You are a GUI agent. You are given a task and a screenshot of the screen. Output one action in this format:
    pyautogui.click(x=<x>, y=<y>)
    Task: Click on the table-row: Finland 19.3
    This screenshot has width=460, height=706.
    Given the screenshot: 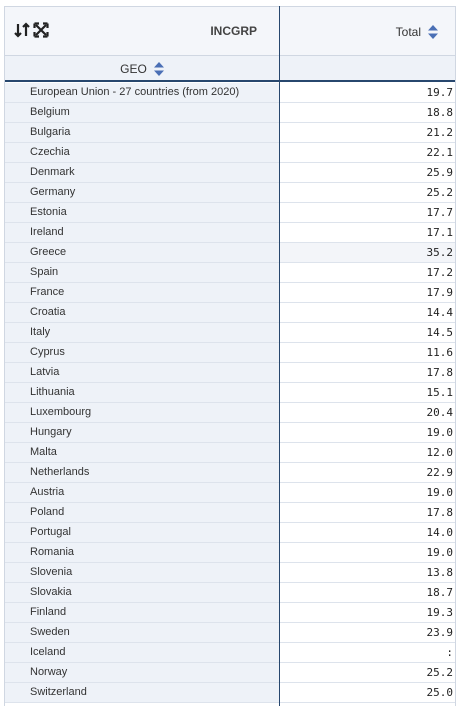 What is the action you would take?
    pyautogui.click(x=230, y=613)
    